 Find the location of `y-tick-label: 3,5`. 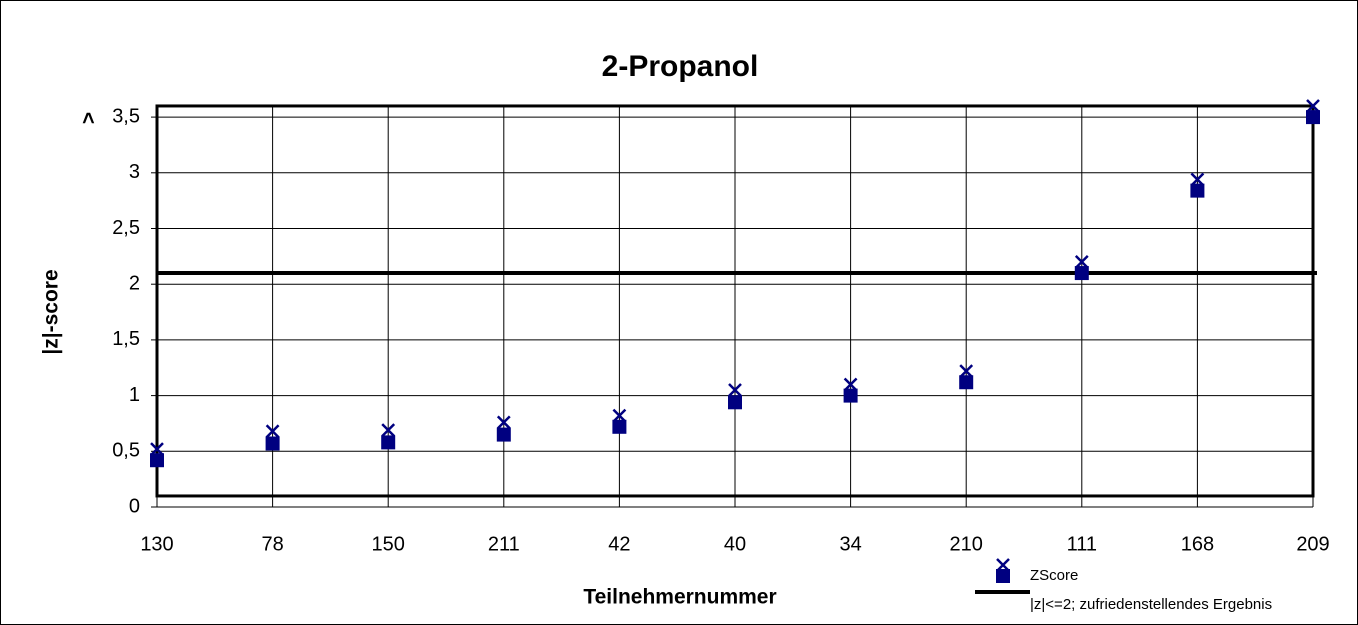

y-tick-label: 3,5 is located at coordinates (126, 116).